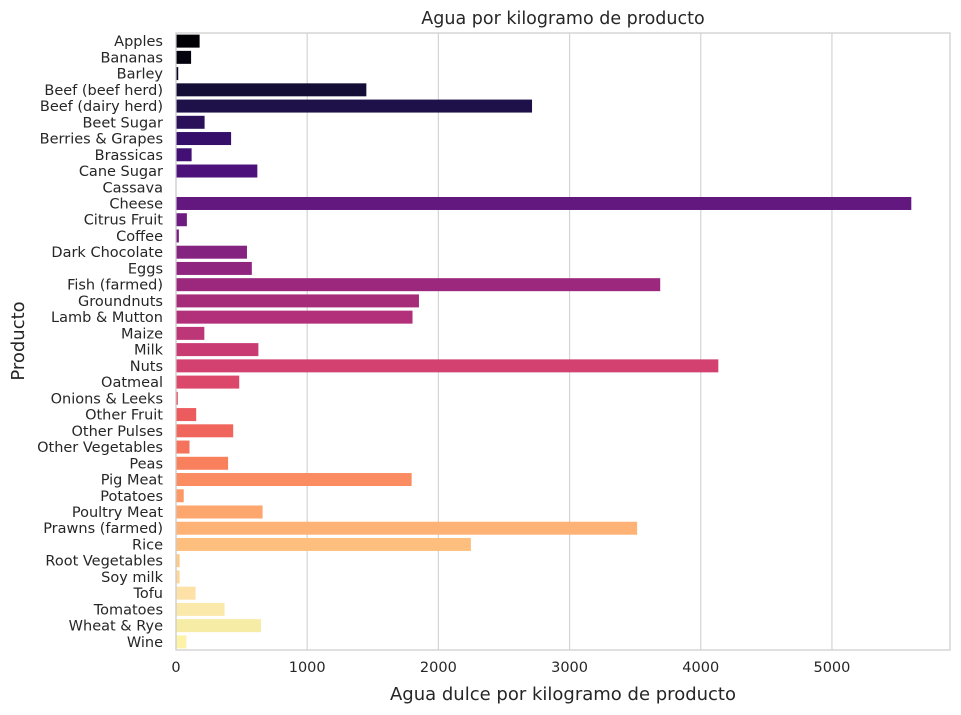 The image size is (961, 715). Describe the element at coordinates (563, 694) in the screenshot. I see `x-axis-title: Agua dulce por kilogramo de producto` at that location.